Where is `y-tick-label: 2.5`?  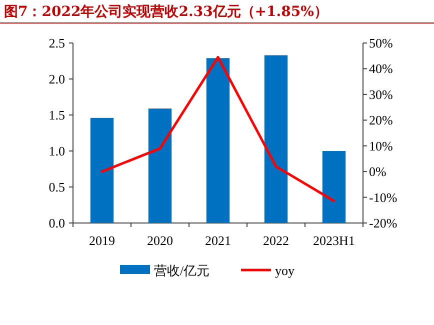 y-tick-label: 2.5 is located at coordinates (56, 43).